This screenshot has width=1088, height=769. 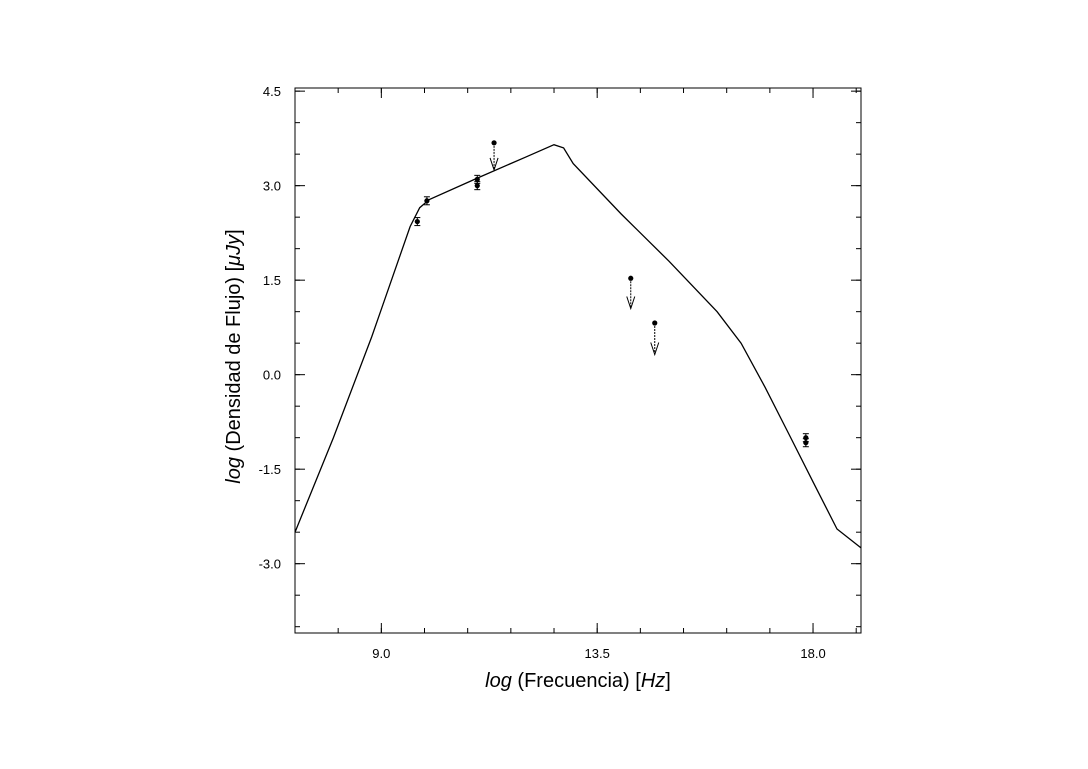 What do you see at coordinates (498, 681) in the screenshot?
I see `x-axis-label-log: log` at bounding box center [498, 681].